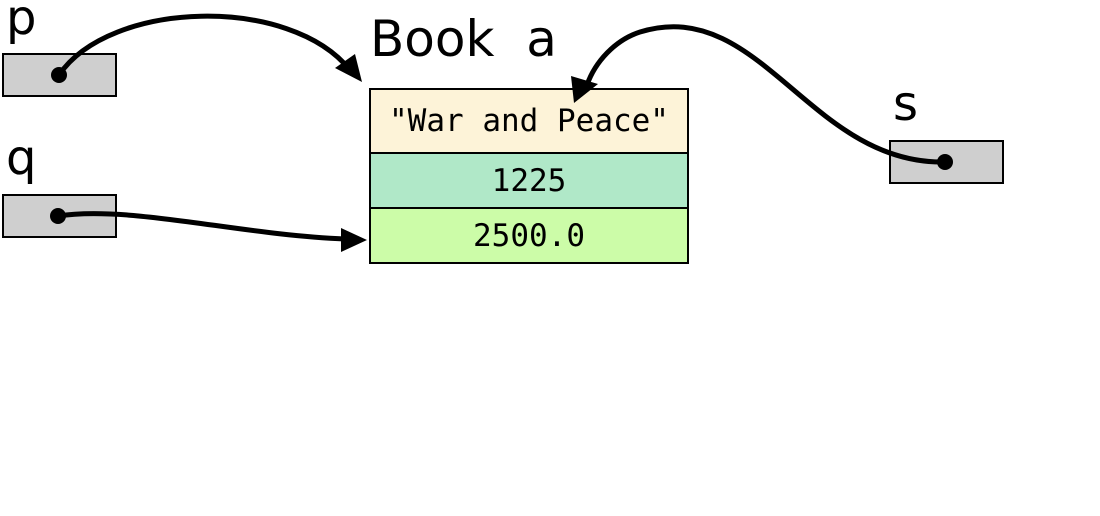  Describe the element at coordinates (529, 121) in the screenshot. I see `field-title: "War and Peace"` at that location.